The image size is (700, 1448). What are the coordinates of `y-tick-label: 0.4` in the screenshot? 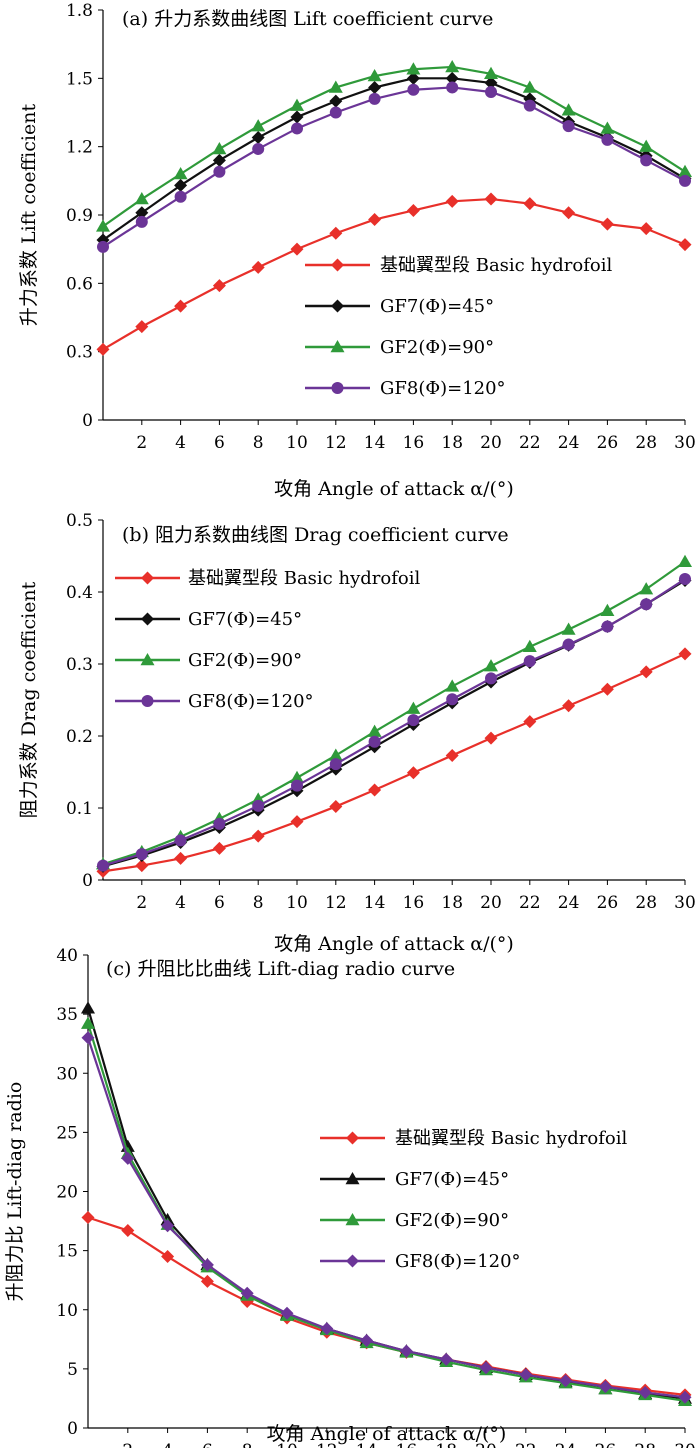 It's located at (79, 593).